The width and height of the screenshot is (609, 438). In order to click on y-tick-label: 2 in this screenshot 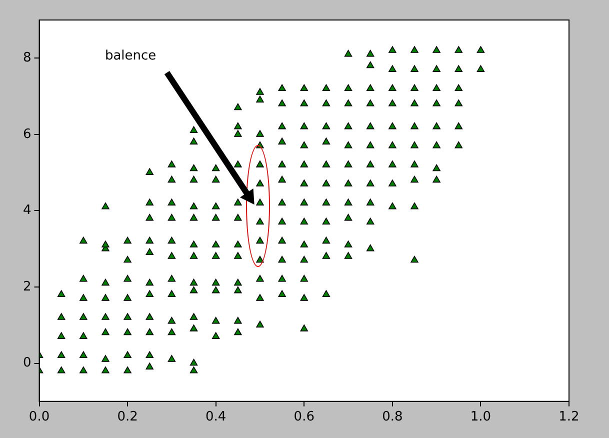, I will do `click(27, 286)`.